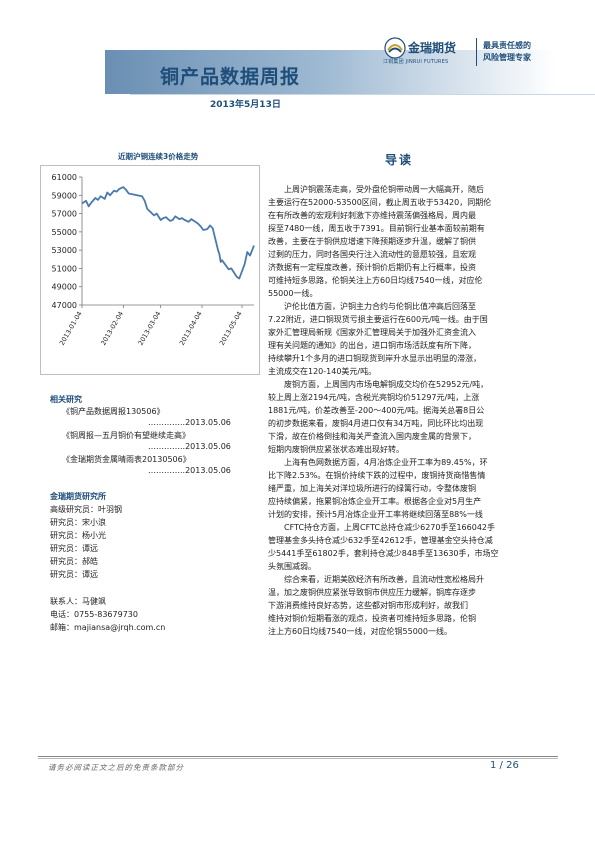  Describe the element at coordinates (395, 48) in the screenshot. I see `company-logo-icon` at that location.